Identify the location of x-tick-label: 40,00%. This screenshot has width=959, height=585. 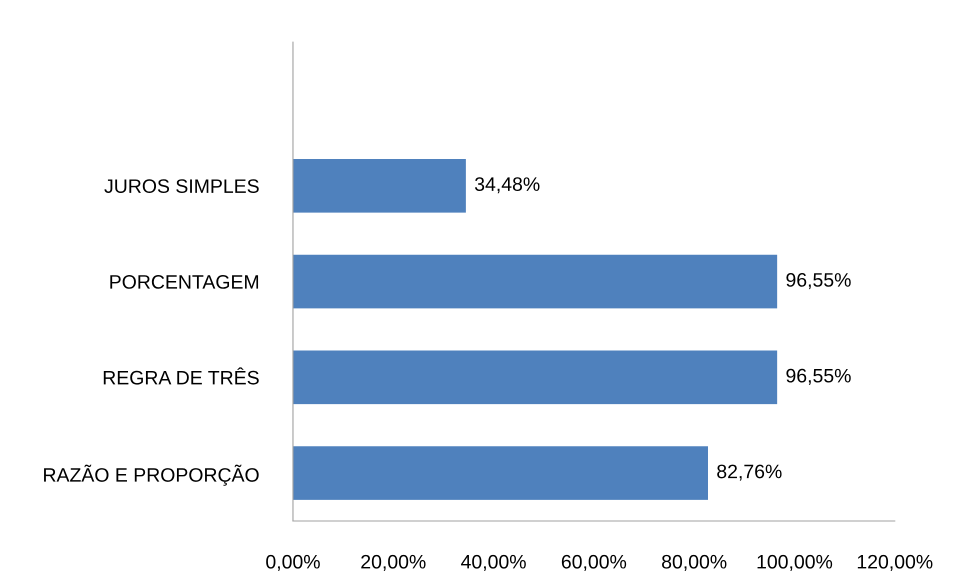
(493, 562).